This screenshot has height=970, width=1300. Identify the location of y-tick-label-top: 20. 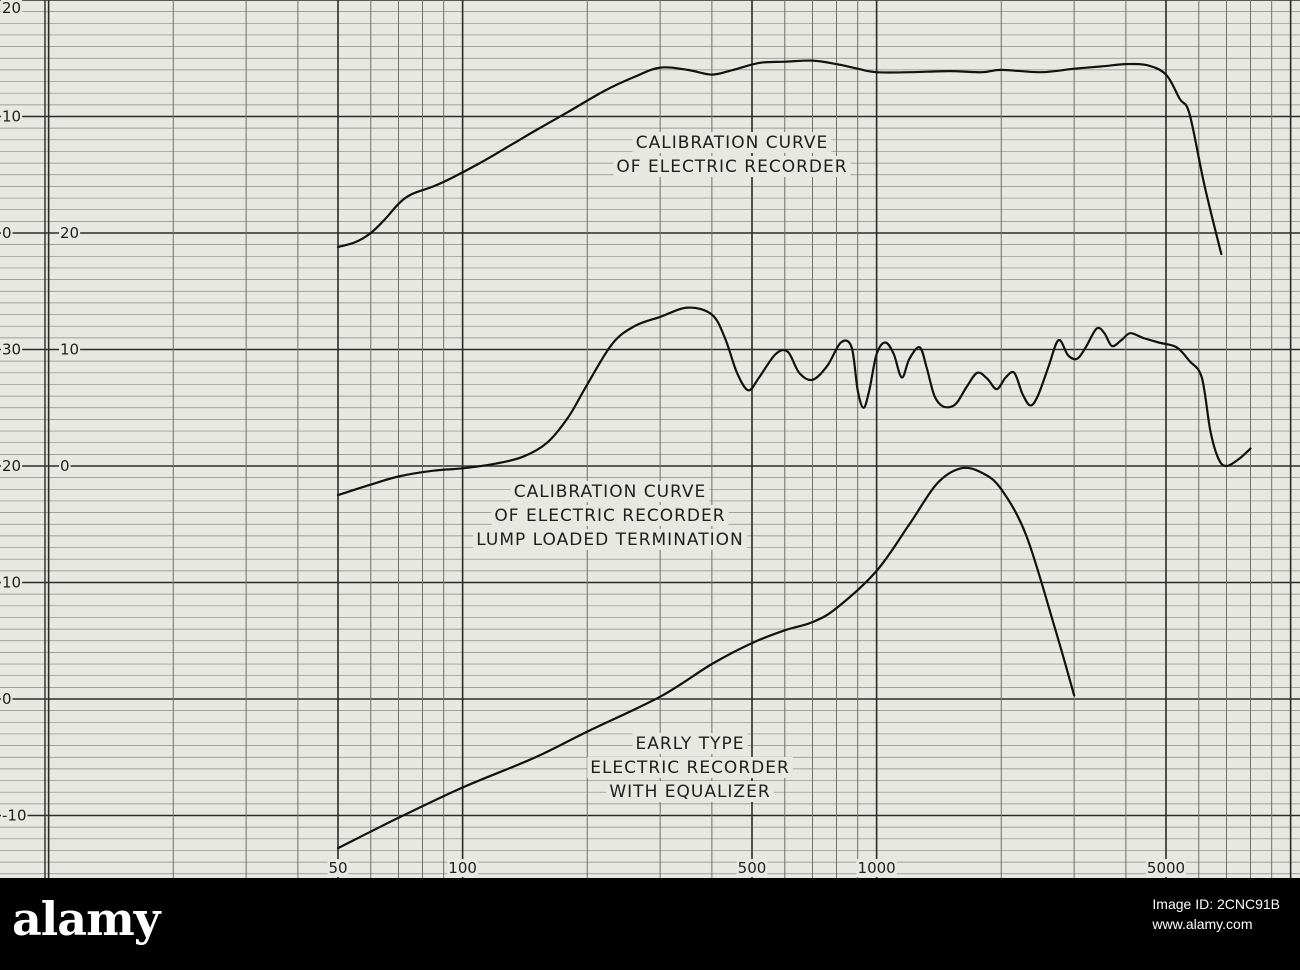
(11, 8).